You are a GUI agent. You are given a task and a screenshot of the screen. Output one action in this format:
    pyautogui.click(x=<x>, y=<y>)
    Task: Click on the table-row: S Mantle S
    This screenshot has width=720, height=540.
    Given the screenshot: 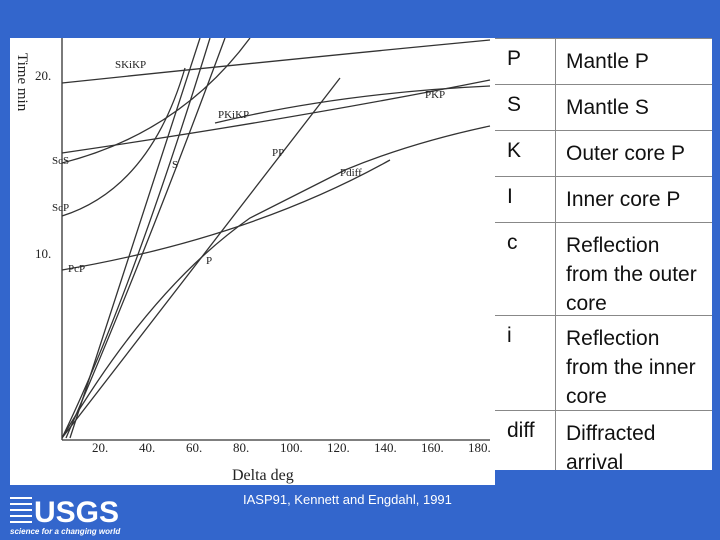 What is the action you would take?
    pyautogui.click(x=603, y=107)
    